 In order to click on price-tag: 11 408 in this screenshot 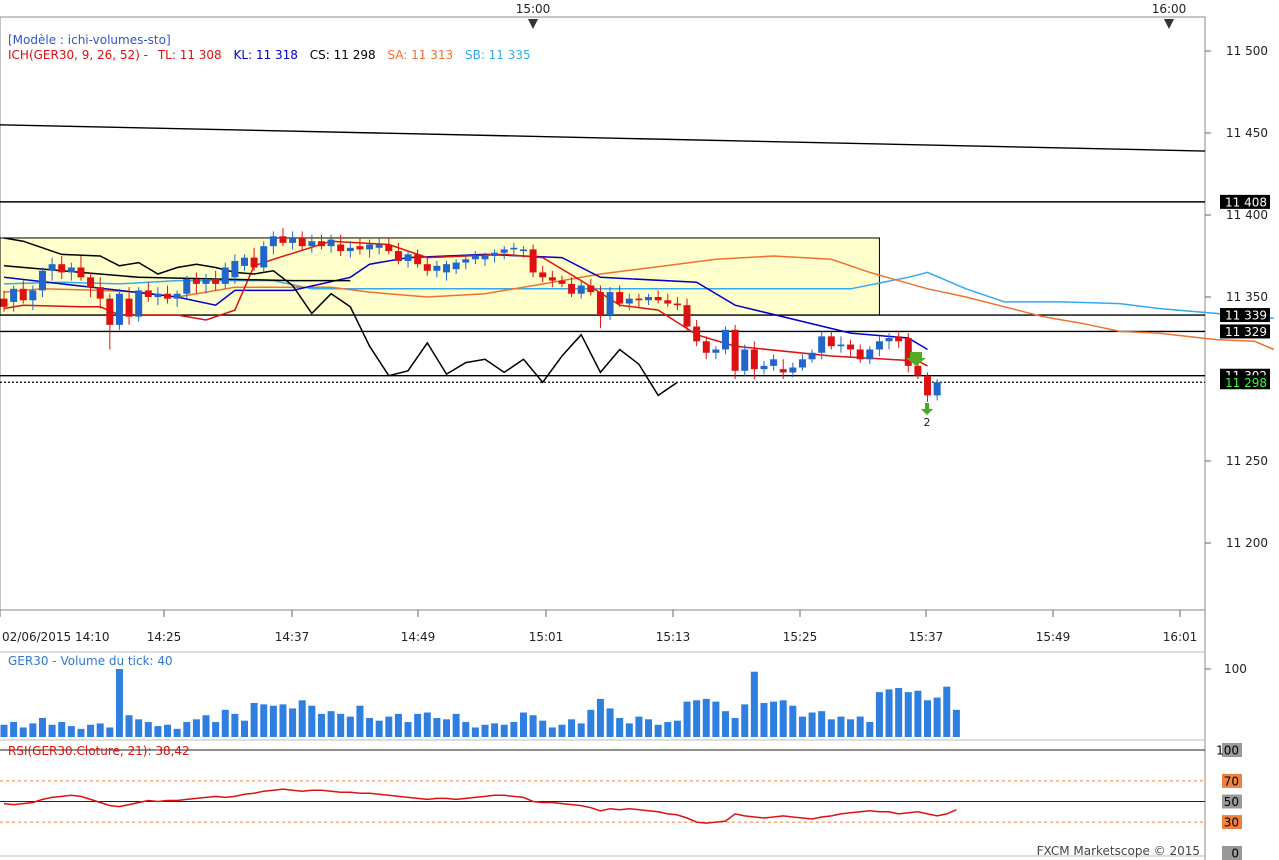, I will do `click(1245, 201)`.